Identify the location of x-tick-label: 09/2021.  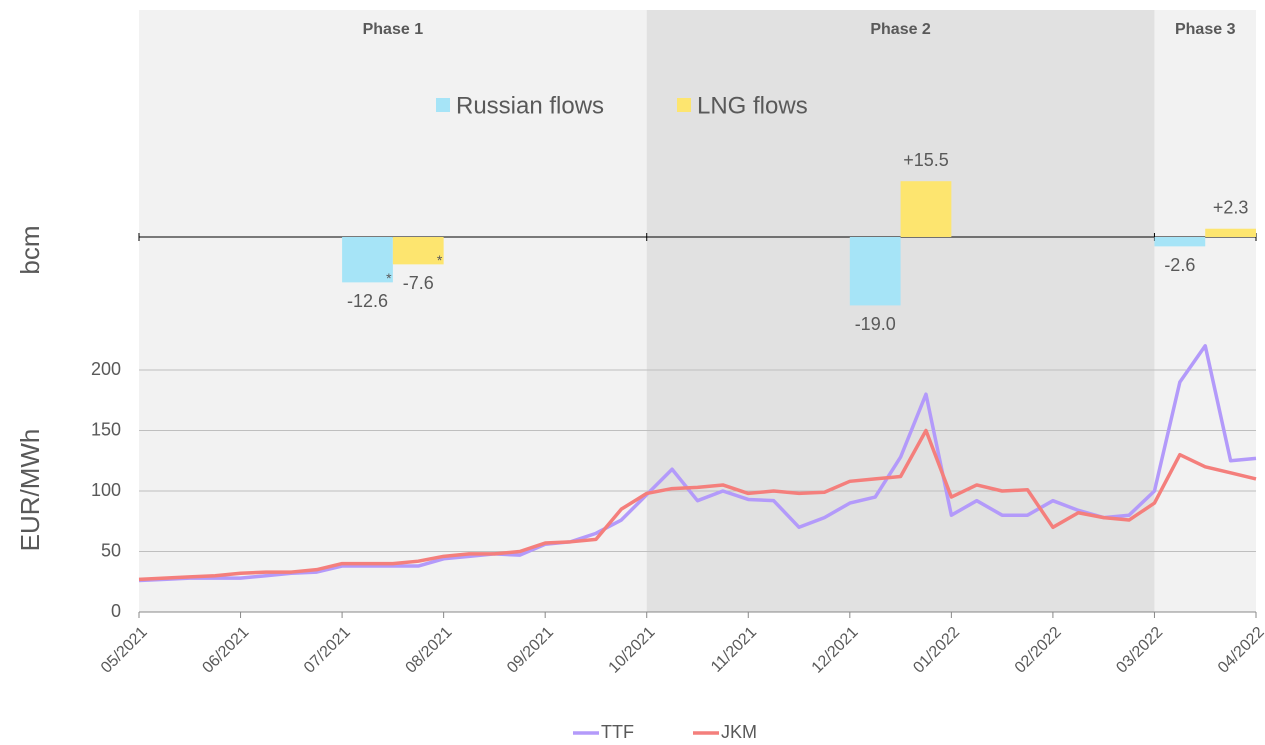
(530, 650).